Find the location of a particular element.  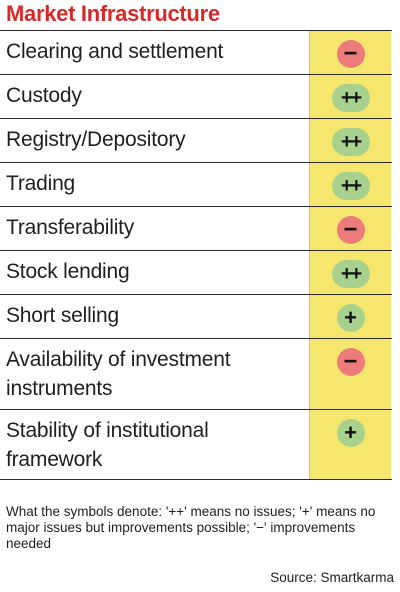

page-title: Market Infrastructure is located at coordinates (113, 13).